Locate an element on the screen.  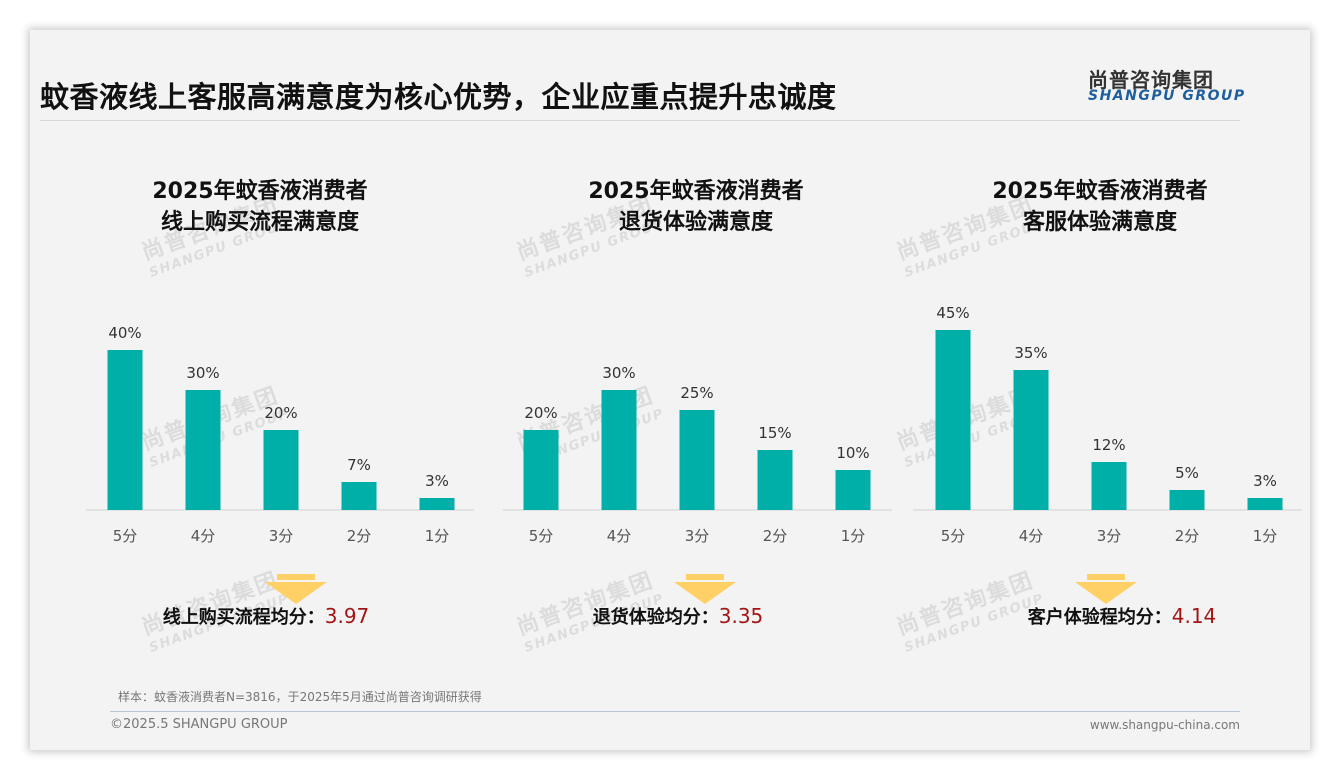
chart-1-title-line1: 2025年蚊香液消费者 is located at coordinates (260, 191).